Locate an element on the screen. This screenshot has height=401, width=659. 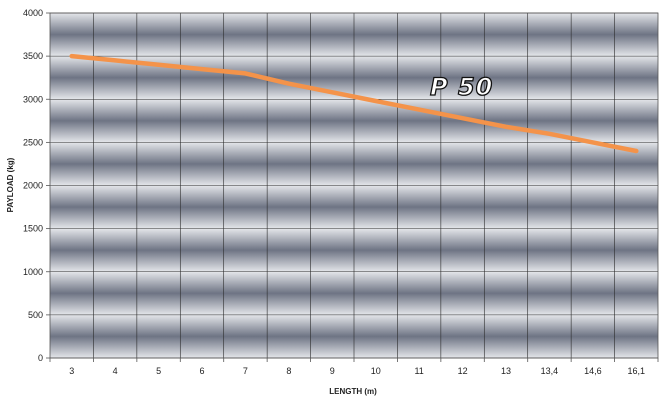
x-axis-ticks: 3 4 5 6 7 8 9 10 11 12 13 13,4 14,6 16,1 is located at coordinates (354, 367).